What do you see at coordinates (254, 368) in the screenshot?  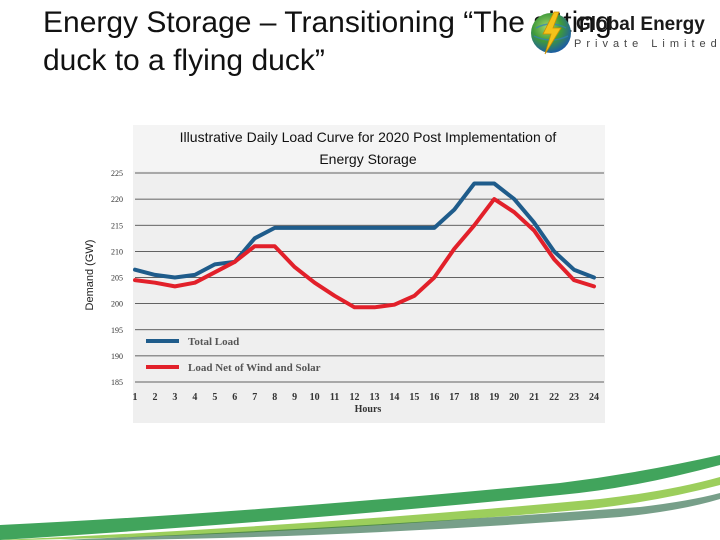 I see `legend-label: Load Net of Wind and Solar` at bounding box center [254, 368].